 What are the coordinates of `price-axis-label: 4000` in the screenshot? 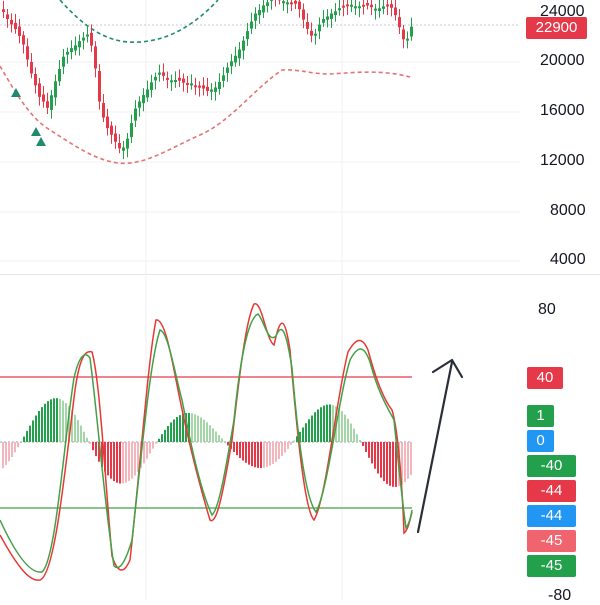 It's located at (575, 260).